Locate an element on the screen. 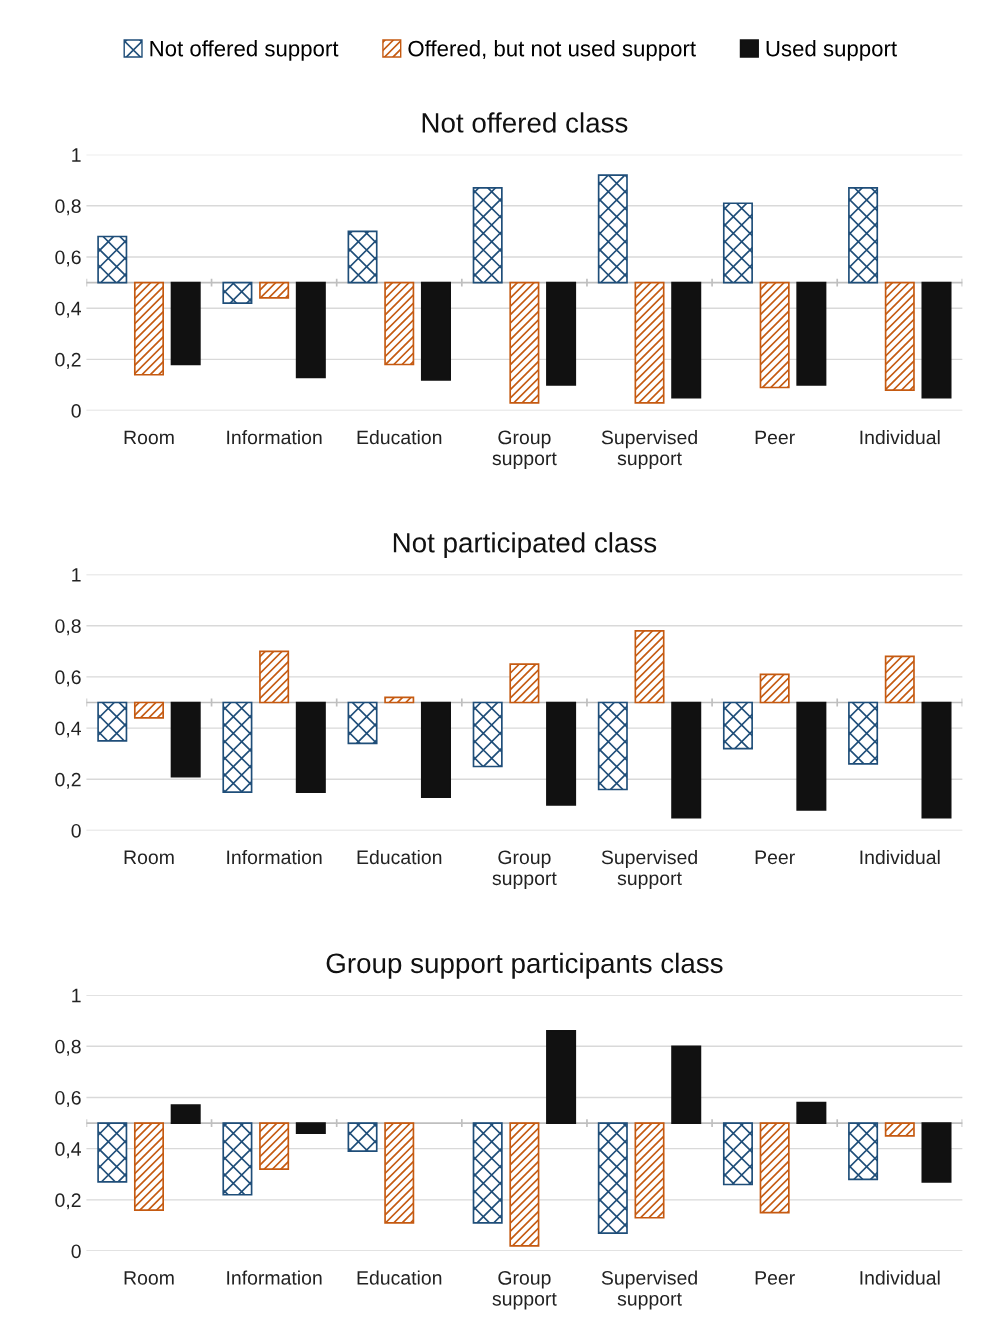 Image resolution: width=982 pixels, height=1333 pixels. chart-title: Not participated class is located at coordinates (525, 545).